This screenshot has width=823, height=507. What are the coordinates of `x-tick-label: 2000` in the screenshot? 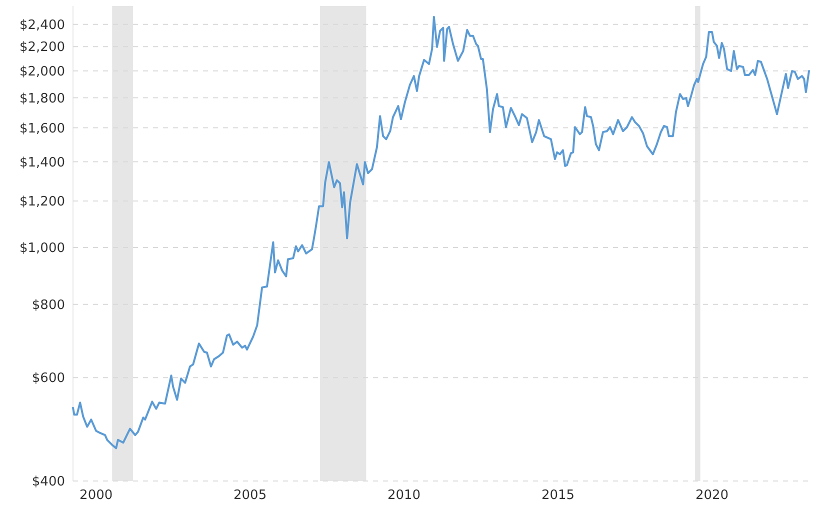 It's located at (96, 495).